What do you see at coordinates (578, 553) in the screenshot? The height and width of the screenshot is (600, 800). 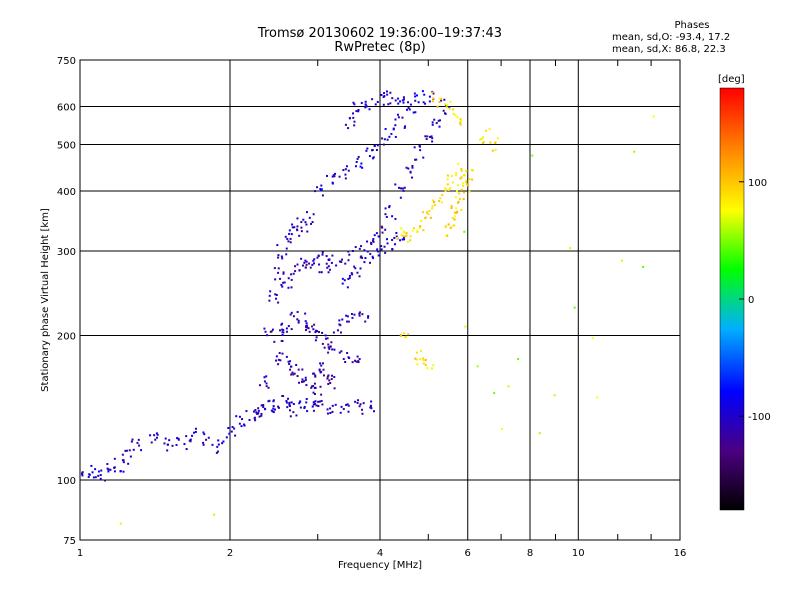 I see `x-tick-label: 10` at bounding box center [578, 553].